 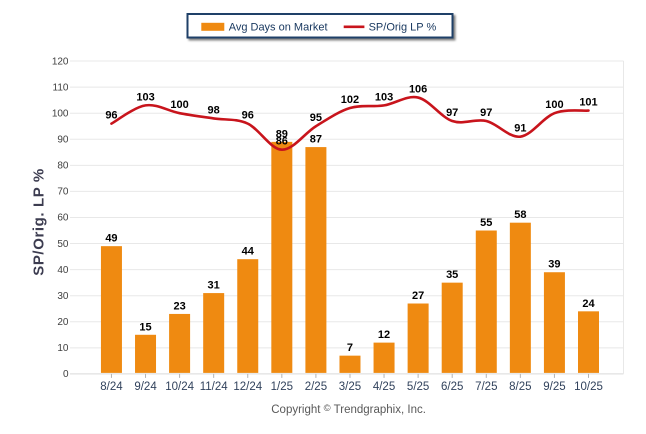 I want to click on svg-text: 6/25, so click(x=452, y=387).